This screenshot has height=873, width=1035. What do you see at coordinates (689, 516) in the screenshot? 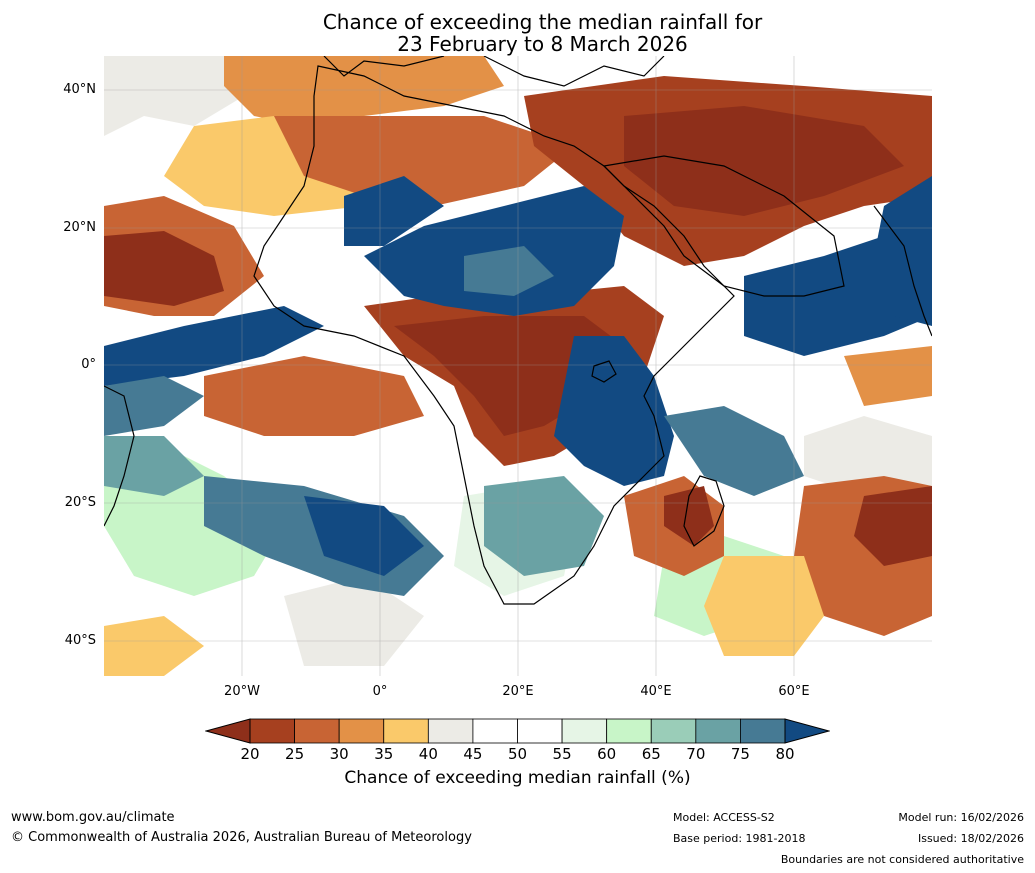
I see `dry-madagascar-core` at bounding box center [689, 516].